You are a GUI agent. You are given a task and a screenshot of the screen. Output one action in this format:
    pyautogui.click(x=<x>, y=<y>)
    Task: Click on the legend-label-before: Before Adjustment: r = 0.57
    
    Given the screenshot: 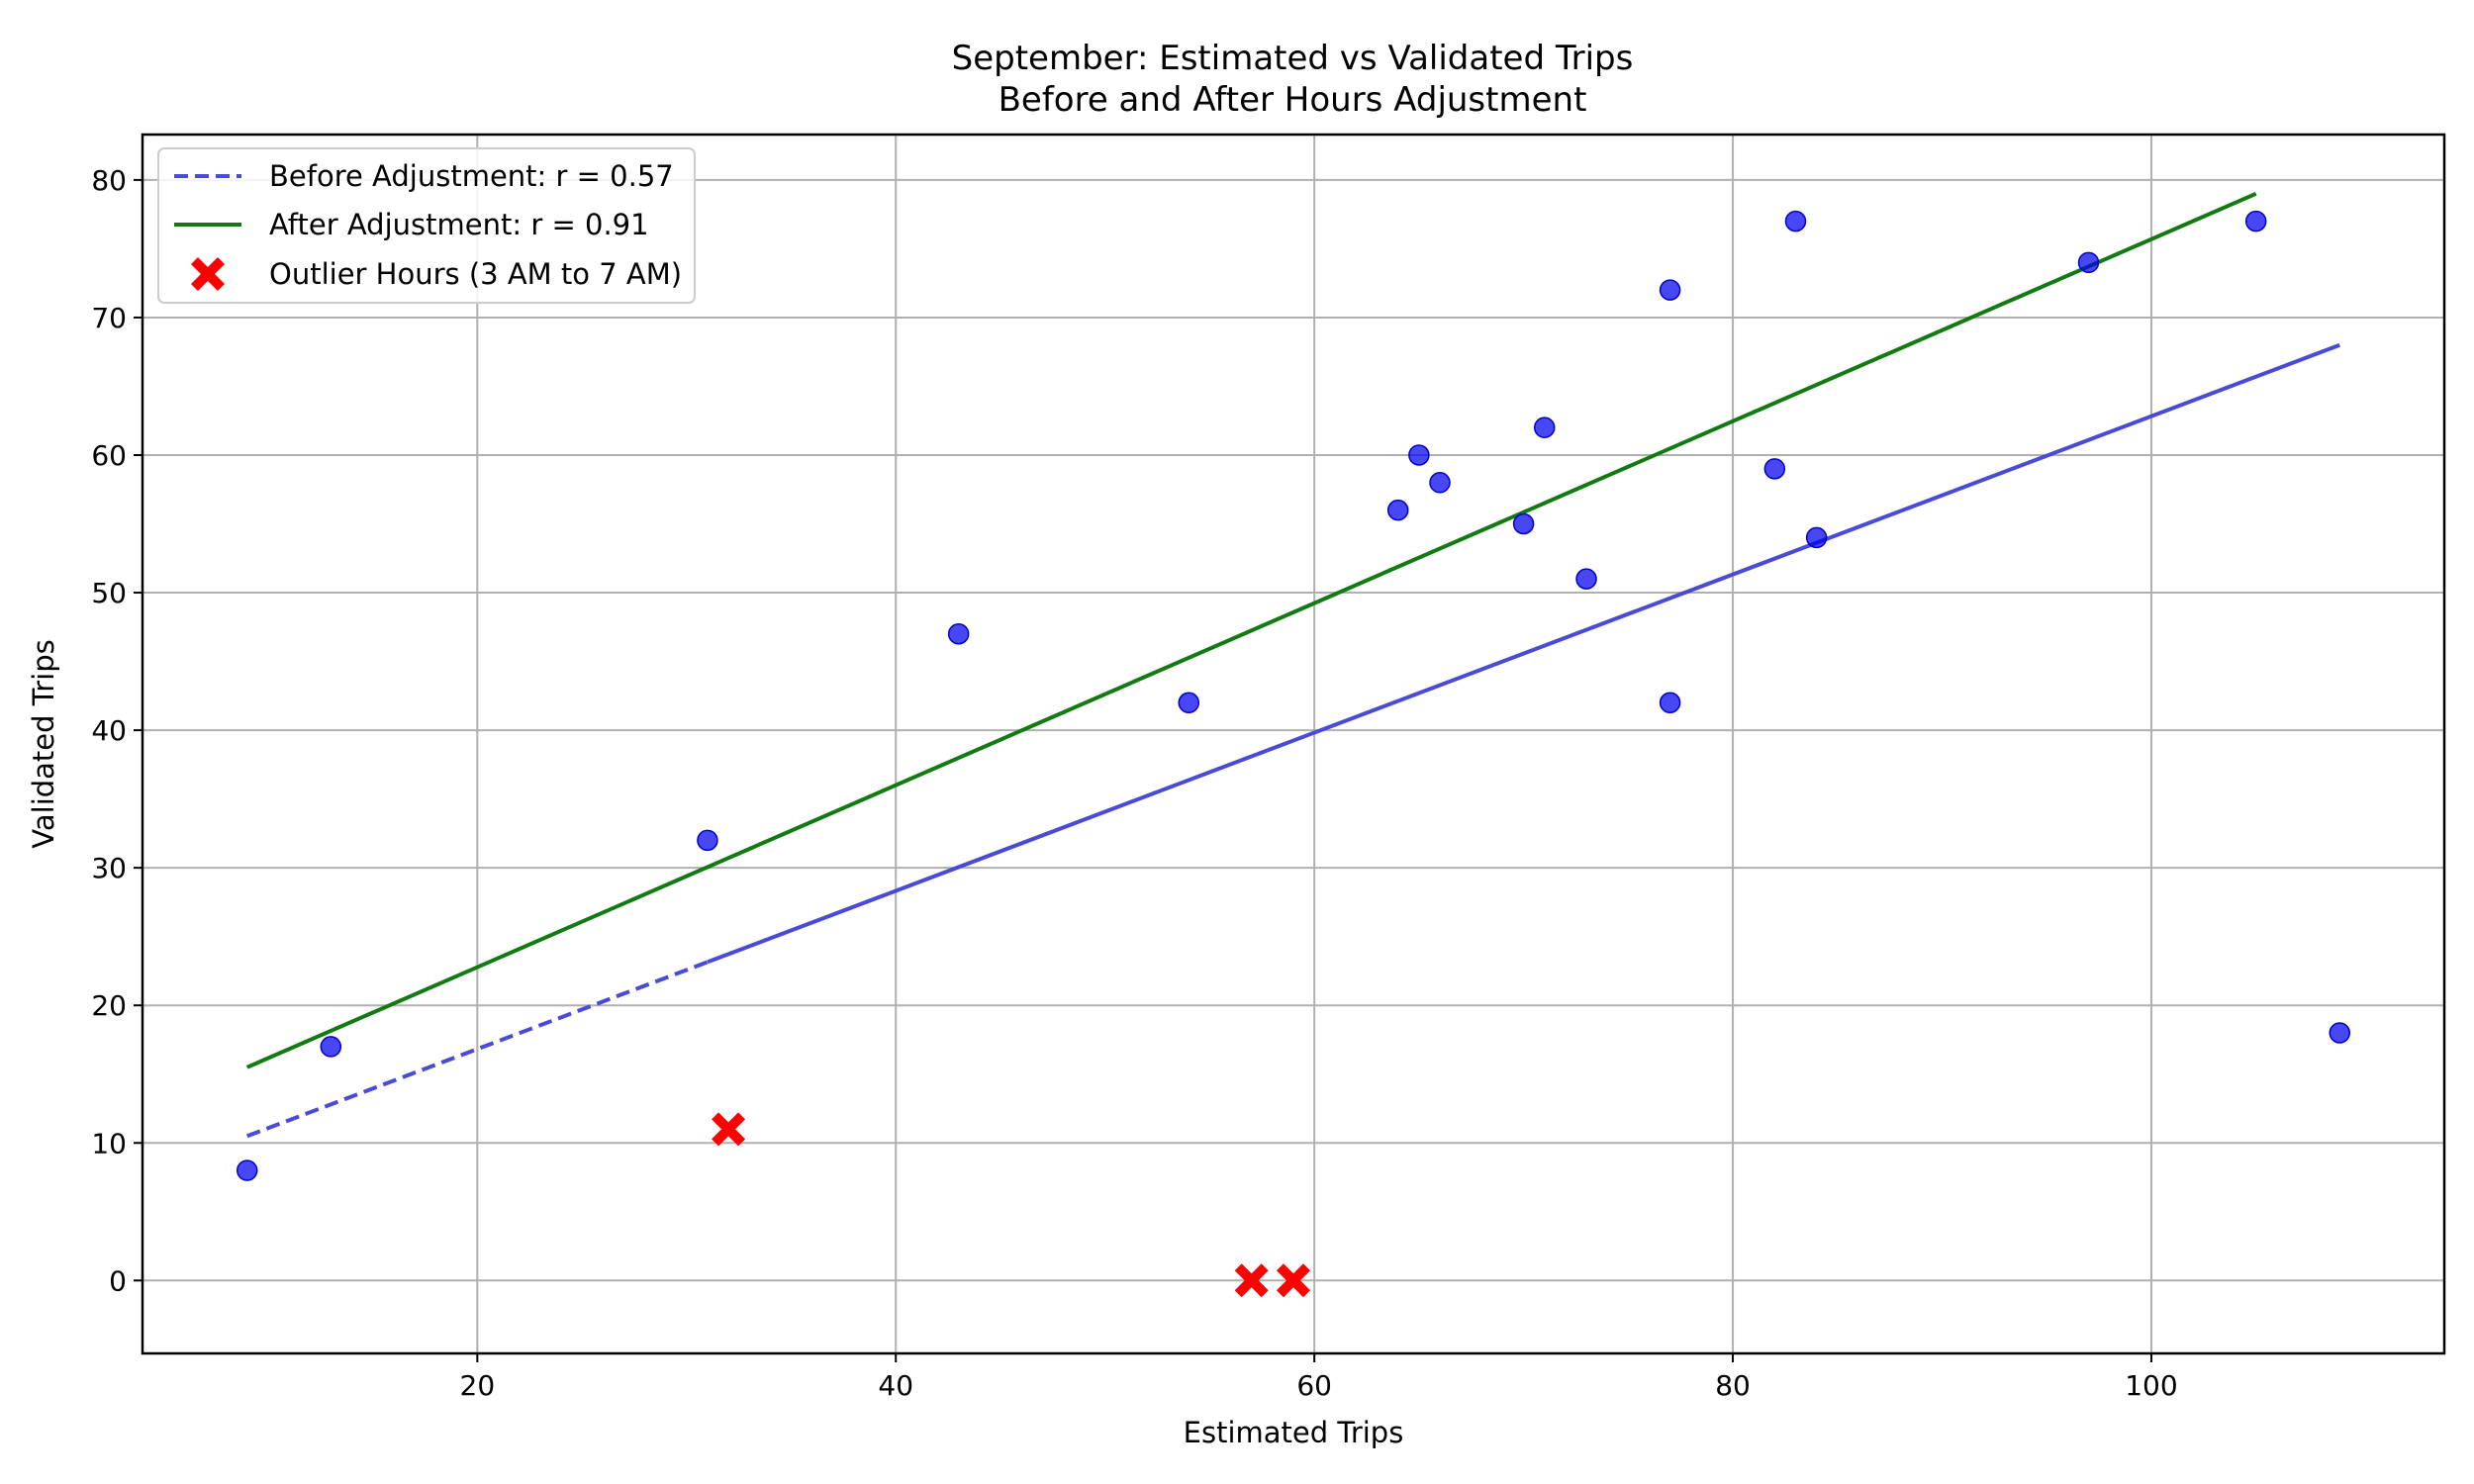 What is the action you would take?
    pyautogui.click(x=472, y=176)
    